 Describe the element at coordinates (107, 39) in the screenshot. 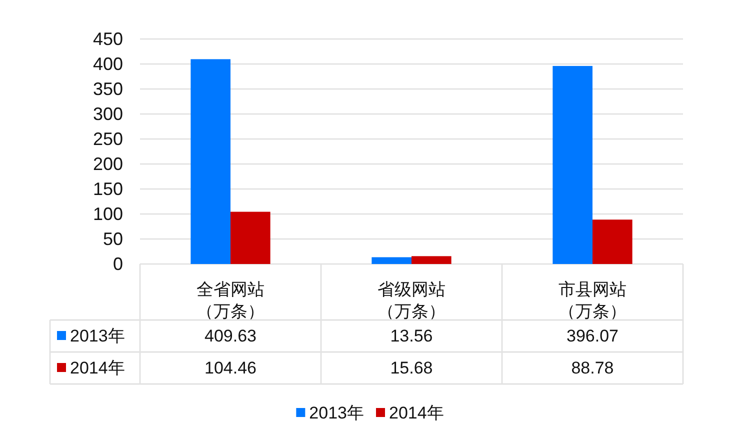

I see `y-tick-label: 450` at that location.